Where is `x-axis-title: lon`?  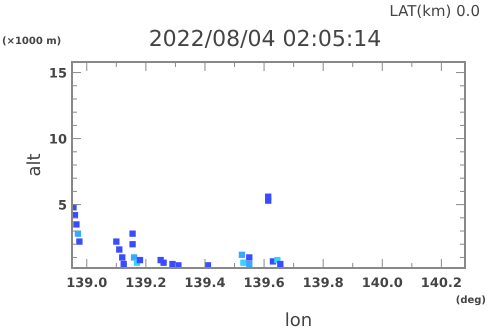
x-axis-title: lon is located at coordinates (298, 320).